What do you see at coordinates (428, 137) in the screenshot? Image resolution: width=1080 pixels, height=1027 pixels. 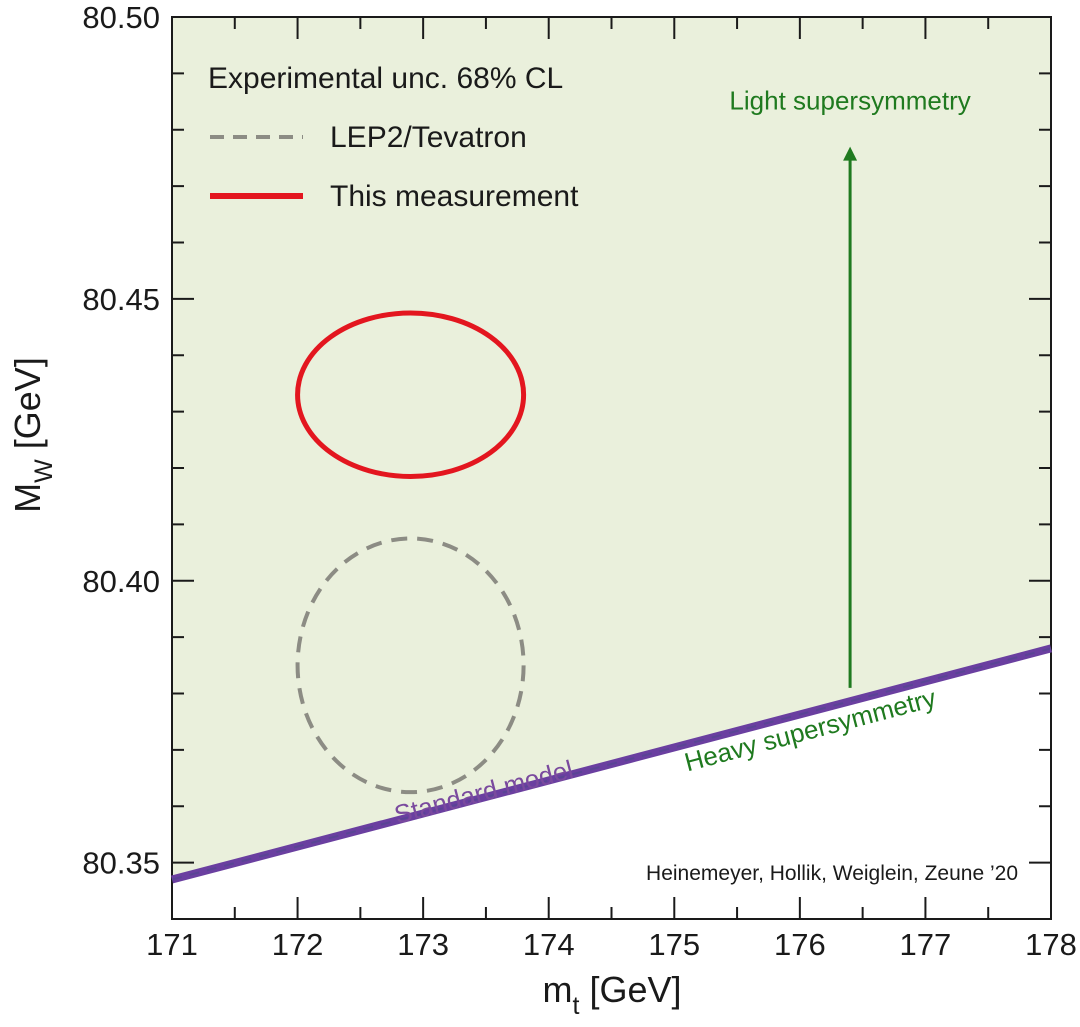 I see `legend-entry-label: LEP2/Tevatron` at bounding box center [428, 137].